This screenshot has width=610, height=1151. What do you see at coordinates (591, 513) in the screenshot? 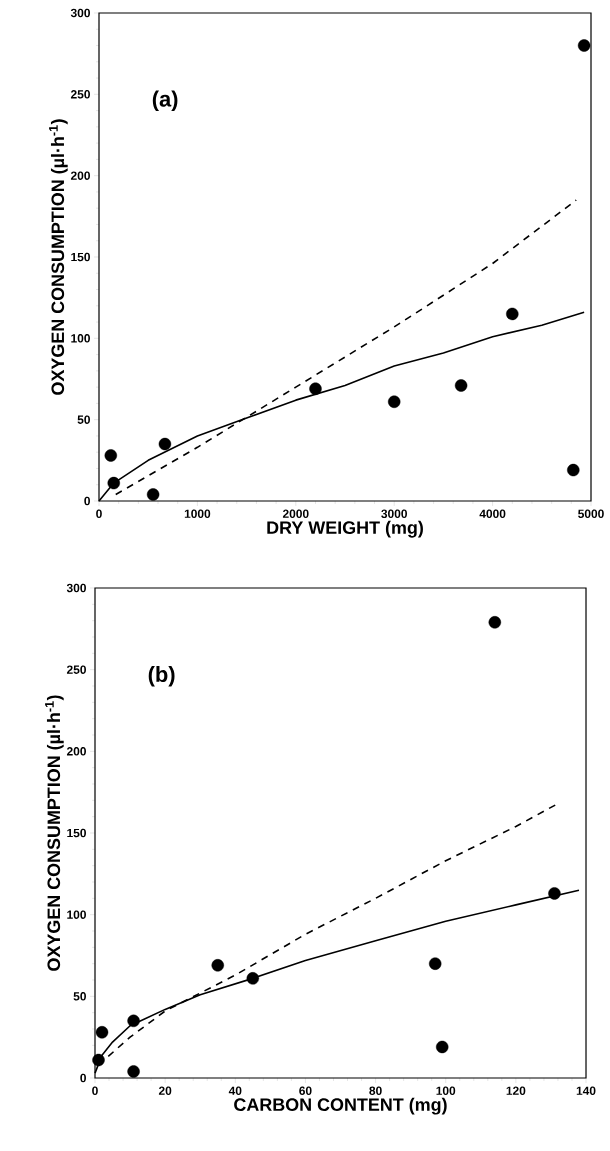
I see `x-tick-label: 5000` at bounding box center [591, 513].